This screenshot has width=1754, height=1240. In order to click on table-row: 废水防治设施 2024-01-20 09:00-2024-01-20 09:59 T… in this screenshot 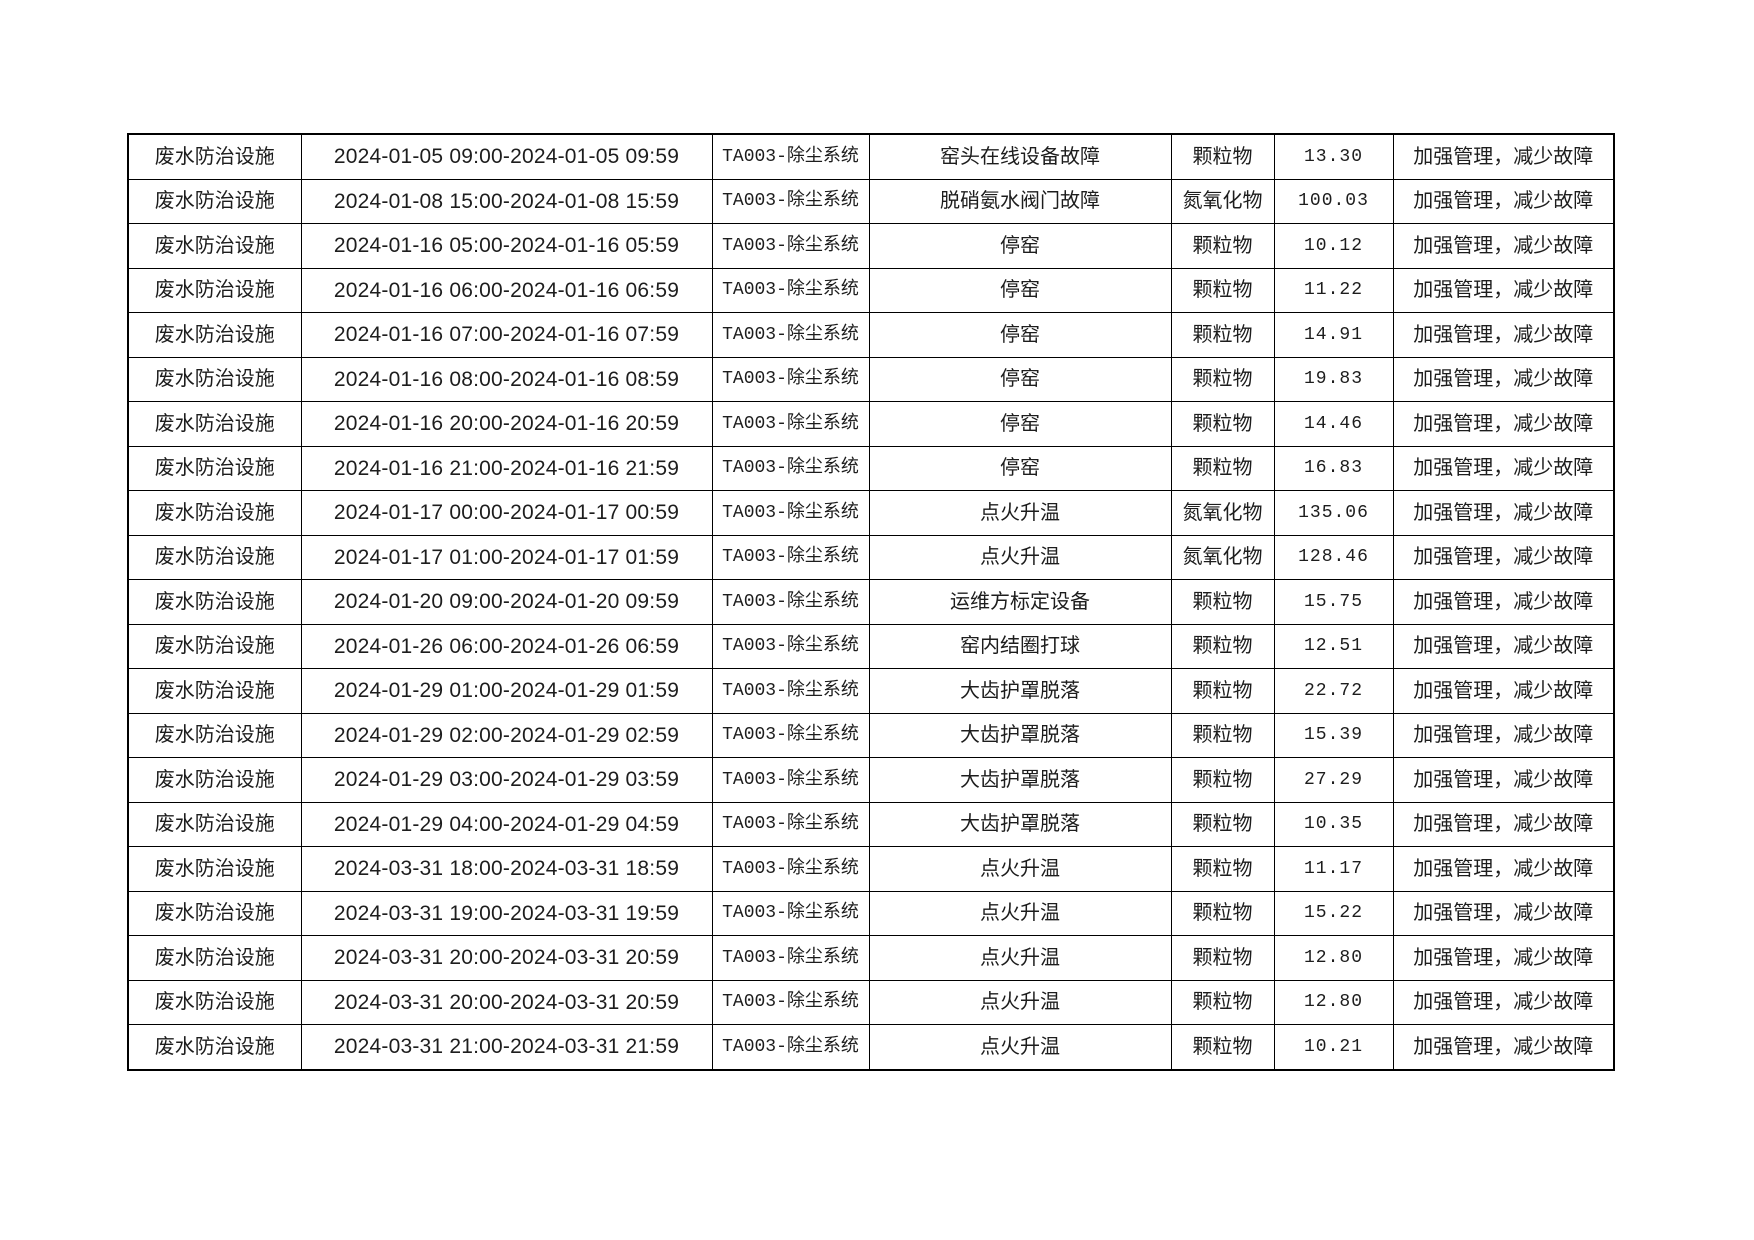, I will do `click(871, 602)`.